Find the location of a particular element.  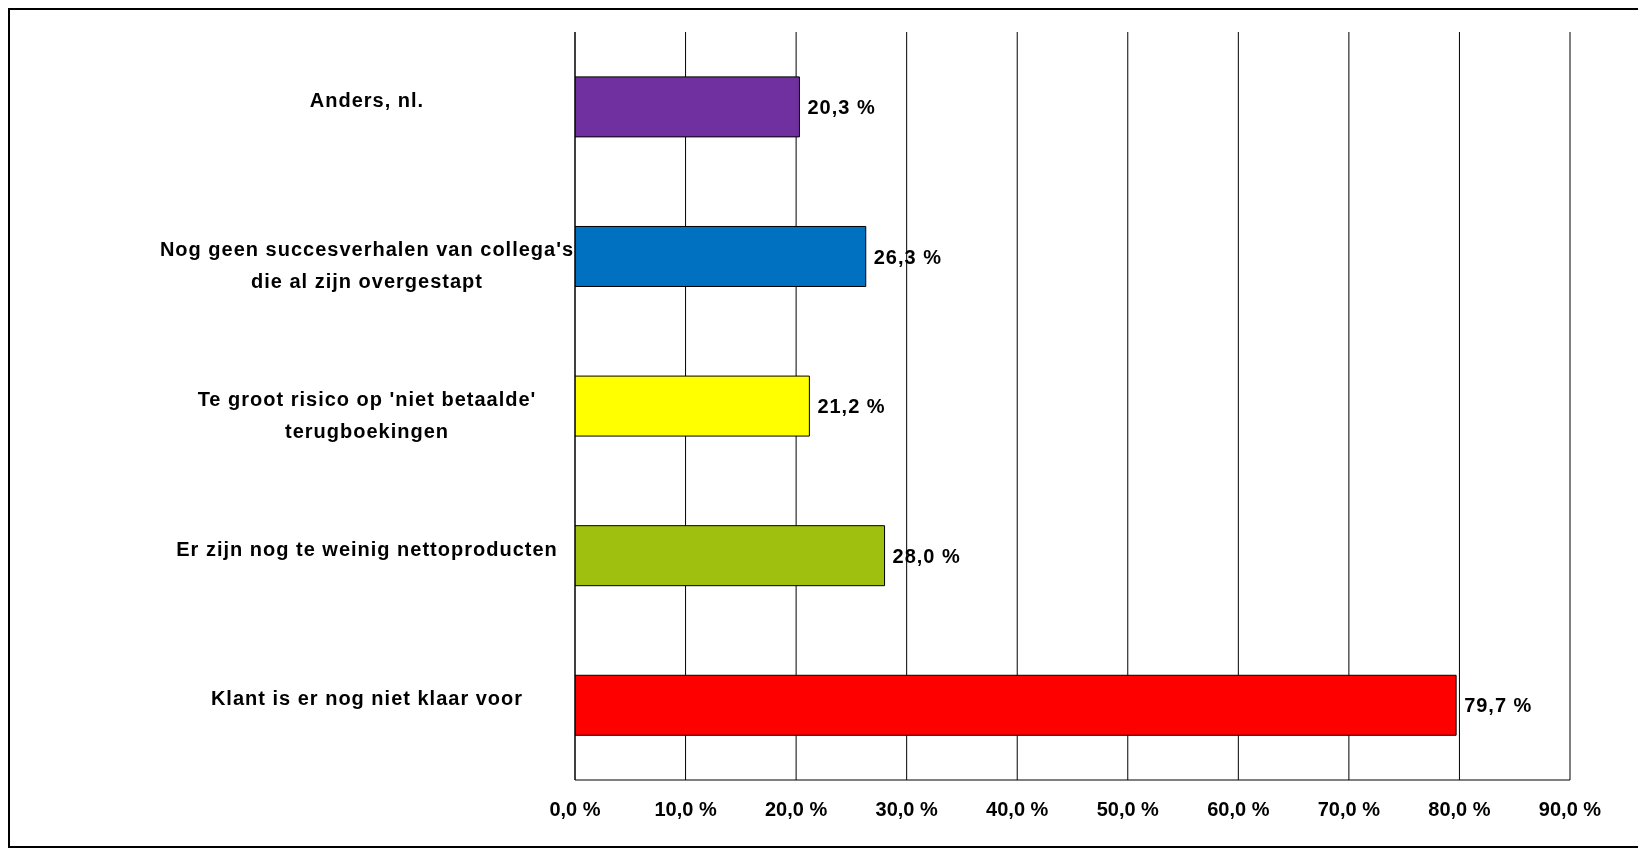

x-tick-label: 70,0 % is located at coordinates (1349, 809).